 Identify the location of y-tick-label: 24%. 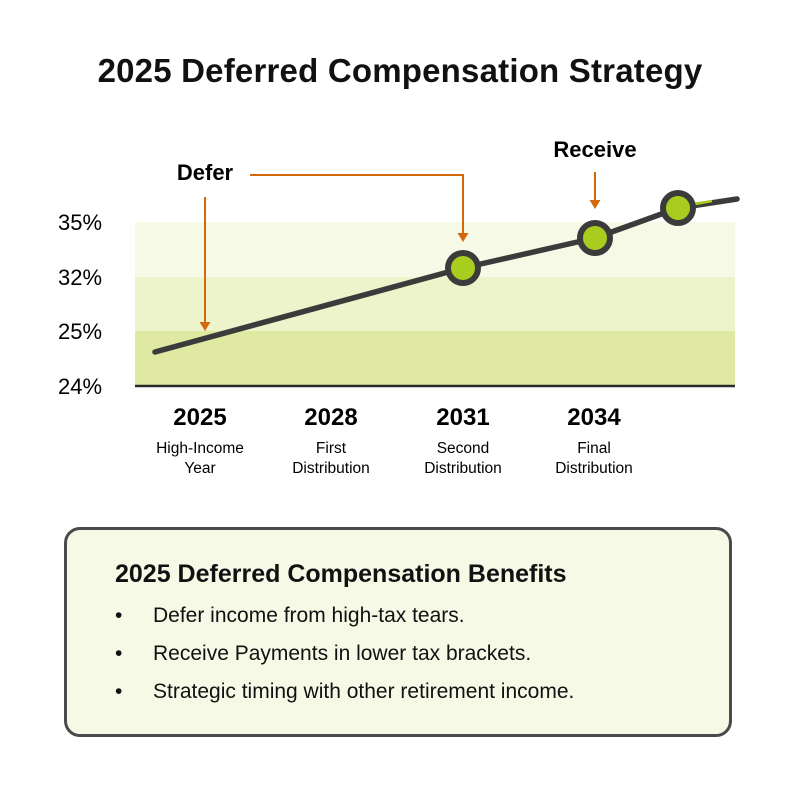
(80, 386).